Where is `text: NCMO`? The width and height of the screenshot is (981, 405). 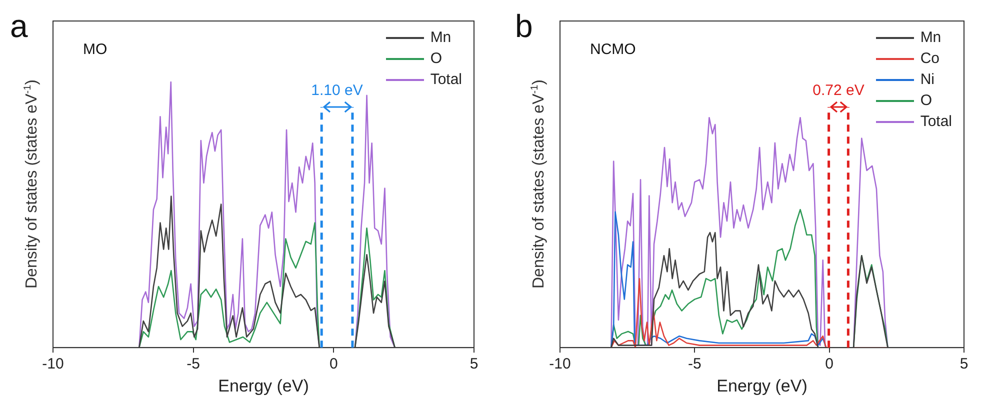 text: NCMO is located at coordinates (613, 49).